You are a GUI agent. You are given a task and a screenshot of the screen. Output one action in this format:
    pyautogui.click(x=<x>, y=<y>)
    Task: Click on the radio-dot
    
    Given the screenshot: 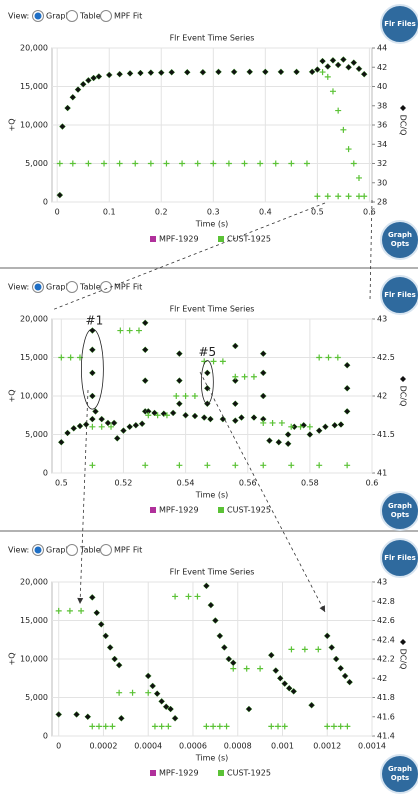 What is the action you would take?
    pyautogui.click(x=38, y=16)
    